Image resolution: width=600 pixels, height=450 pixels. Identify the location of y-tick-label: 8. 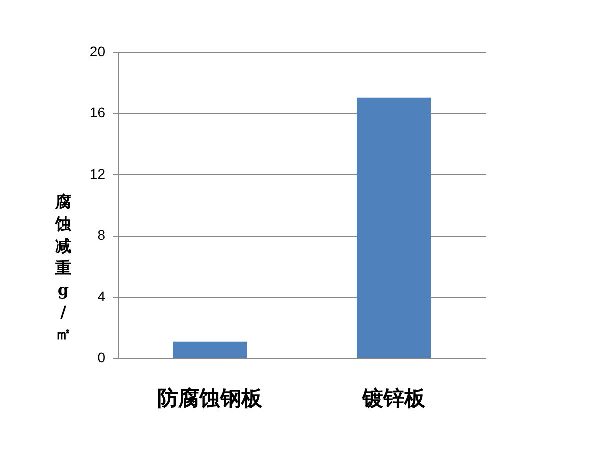
(102, 235).